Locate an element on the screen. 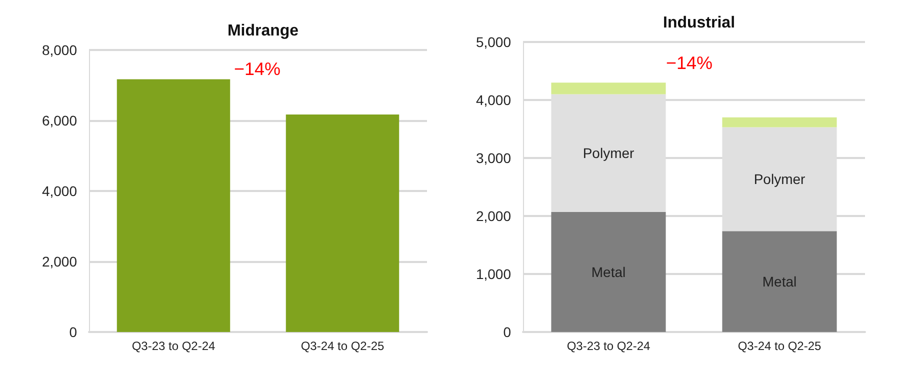 This screenshot has width=914, height=368. y-tick-label: 3,000 is located at coordinates (494, 158).